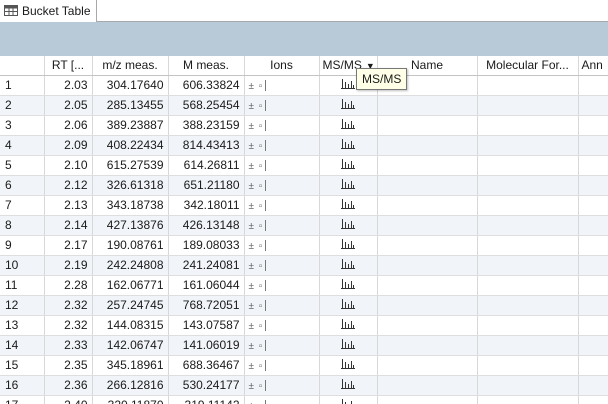 The image size is (608, 404). Describe the element at coordinates (130, 399) in the screenshot. I see `mz-cell: 320.11870` at that location.